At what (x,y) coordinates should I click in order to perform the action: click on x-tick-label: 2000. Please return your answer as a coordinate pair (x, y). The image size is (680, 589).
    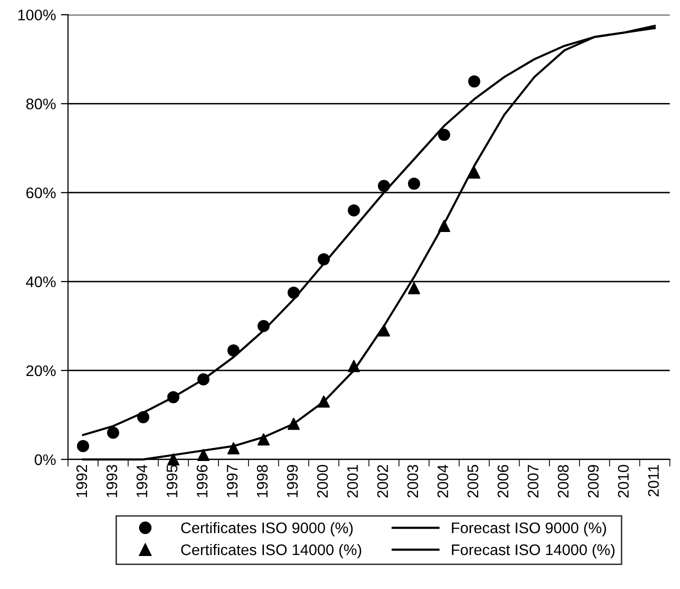
    Looking at the image, I should click on (322, 481).